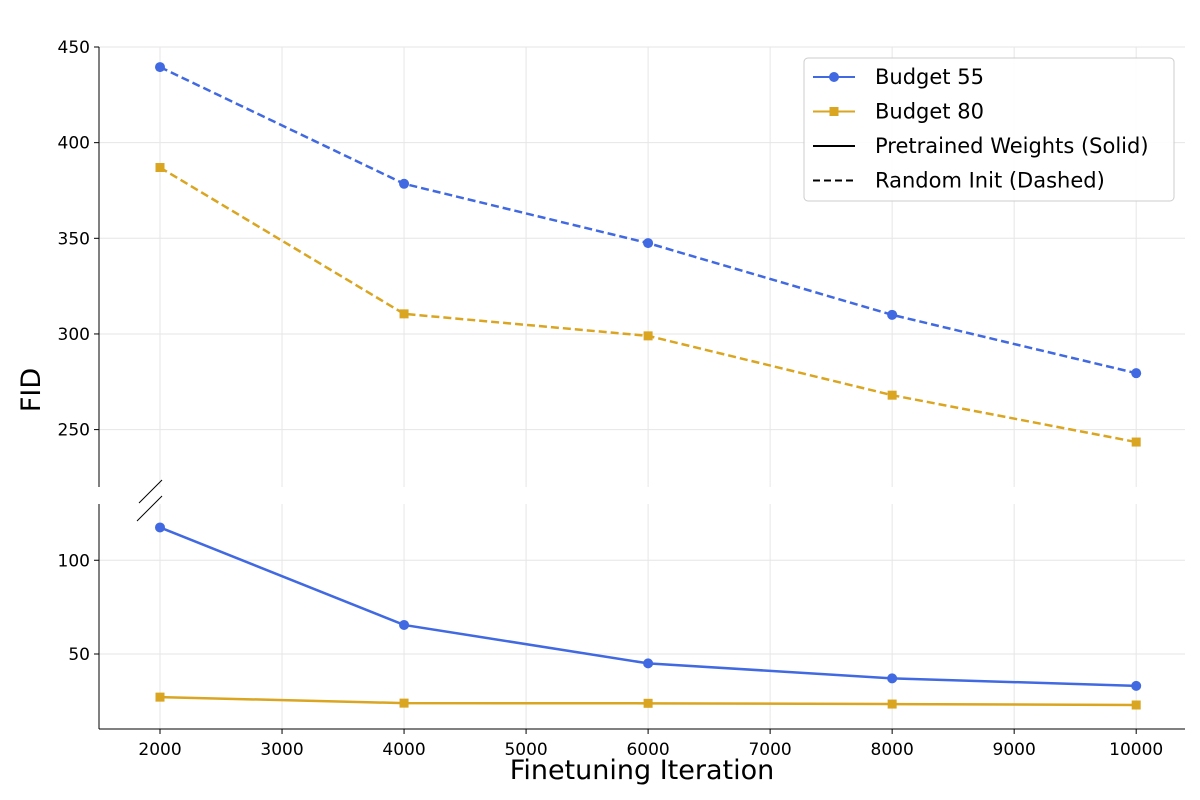 The height and width of the screenshot is (800, 1200). I want to click on legend-label: Budget 55, so click(929, 77).